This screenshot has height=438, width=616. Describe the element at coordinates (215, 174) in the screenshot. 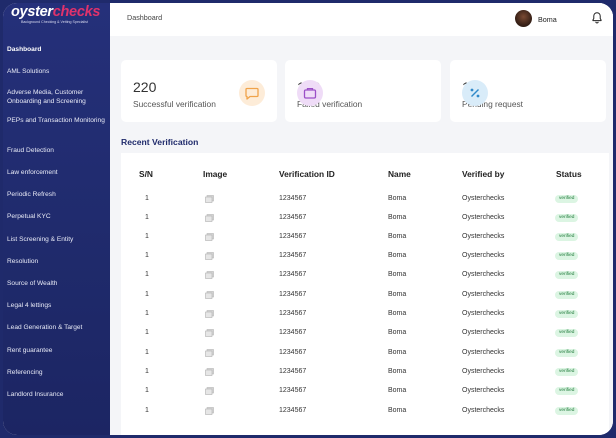

I see `column-header: Image` at that location.